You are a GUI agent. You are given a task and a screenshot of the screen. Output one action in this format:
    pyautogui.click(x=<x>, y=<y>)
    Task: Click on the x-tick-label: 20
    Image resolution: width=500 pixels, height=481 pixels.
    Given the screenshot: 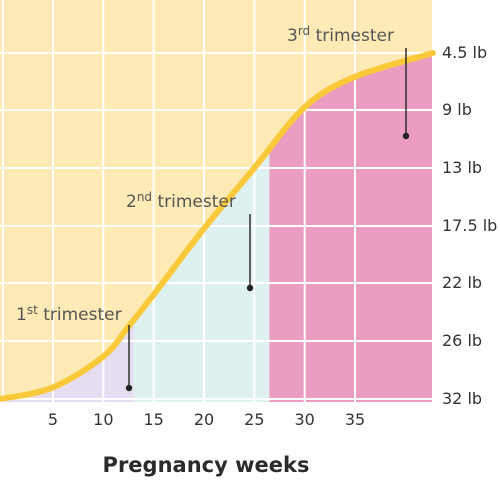 What is the action you would take?
    pyautogui.click(x=204, y=419)
    